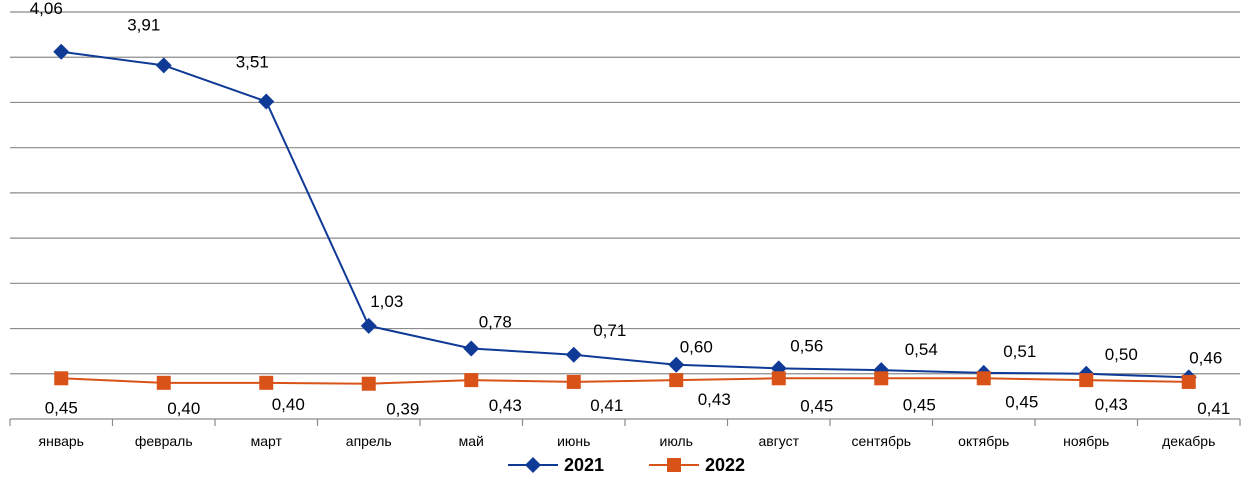 Image resolution: width=1249 pixels, height=490 pixels. I want to click on x-tick-label: сентябрь, so click(881, 441).